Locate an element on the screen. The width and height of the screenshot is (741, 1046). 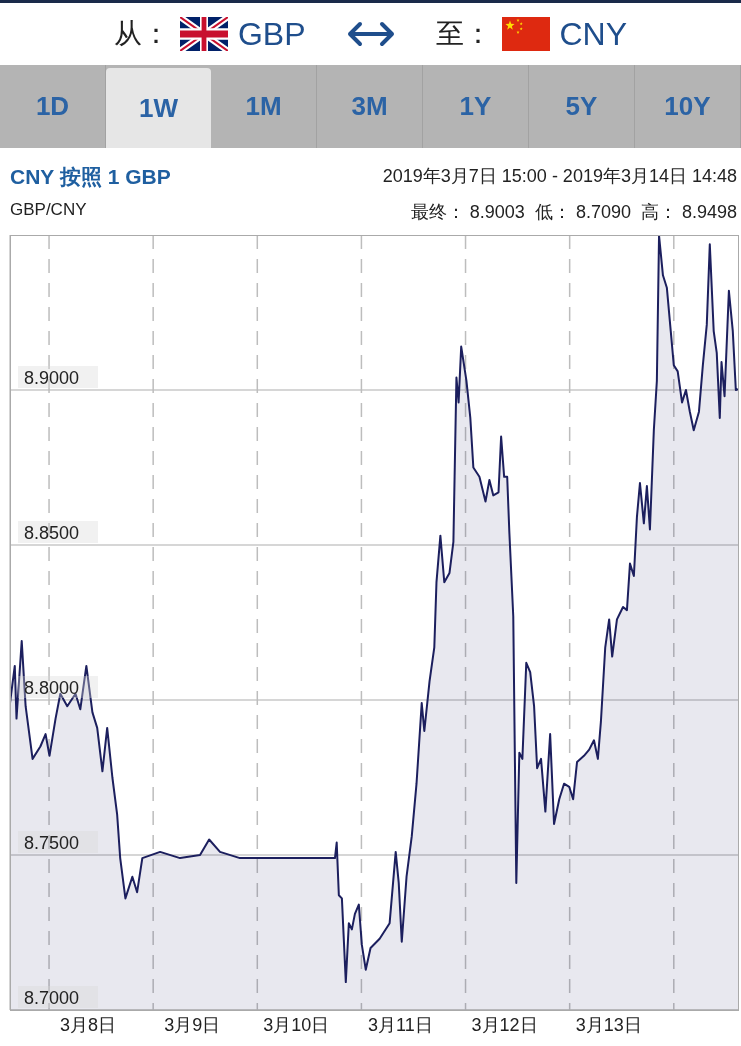
text: 从： is located at coordinates (141, 34).